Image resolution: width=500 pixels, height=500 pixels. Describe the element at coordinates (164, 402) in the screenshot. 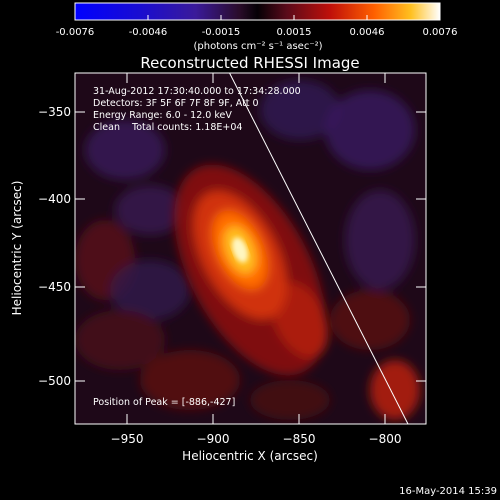

I see `peak-position-annotation: Position of Peak = [-886,-427]` at that location.